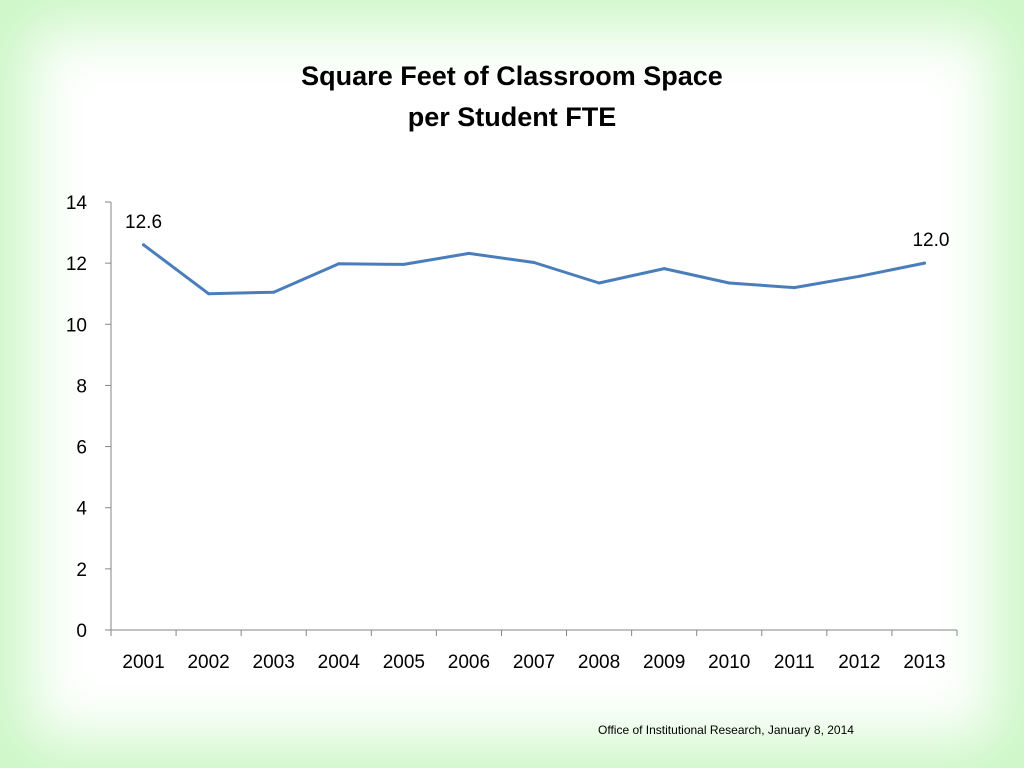  Describe the element at coordinates (664, 662) in the screenshot. I see `x-tick-label: 2009` at that location.